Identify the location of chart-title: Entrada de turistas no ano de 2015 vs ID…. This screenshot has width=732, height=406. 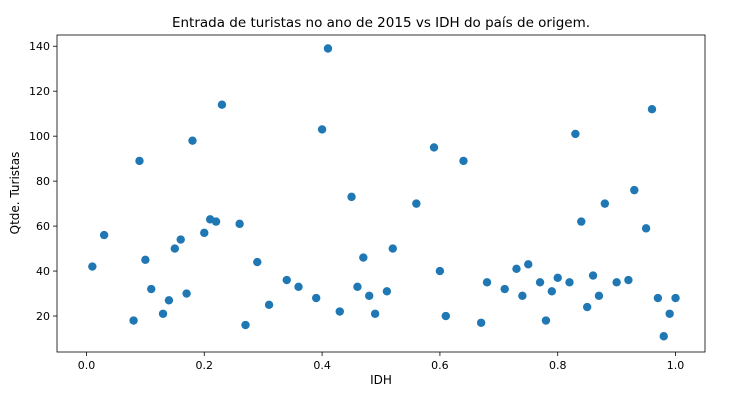
(381, 23).